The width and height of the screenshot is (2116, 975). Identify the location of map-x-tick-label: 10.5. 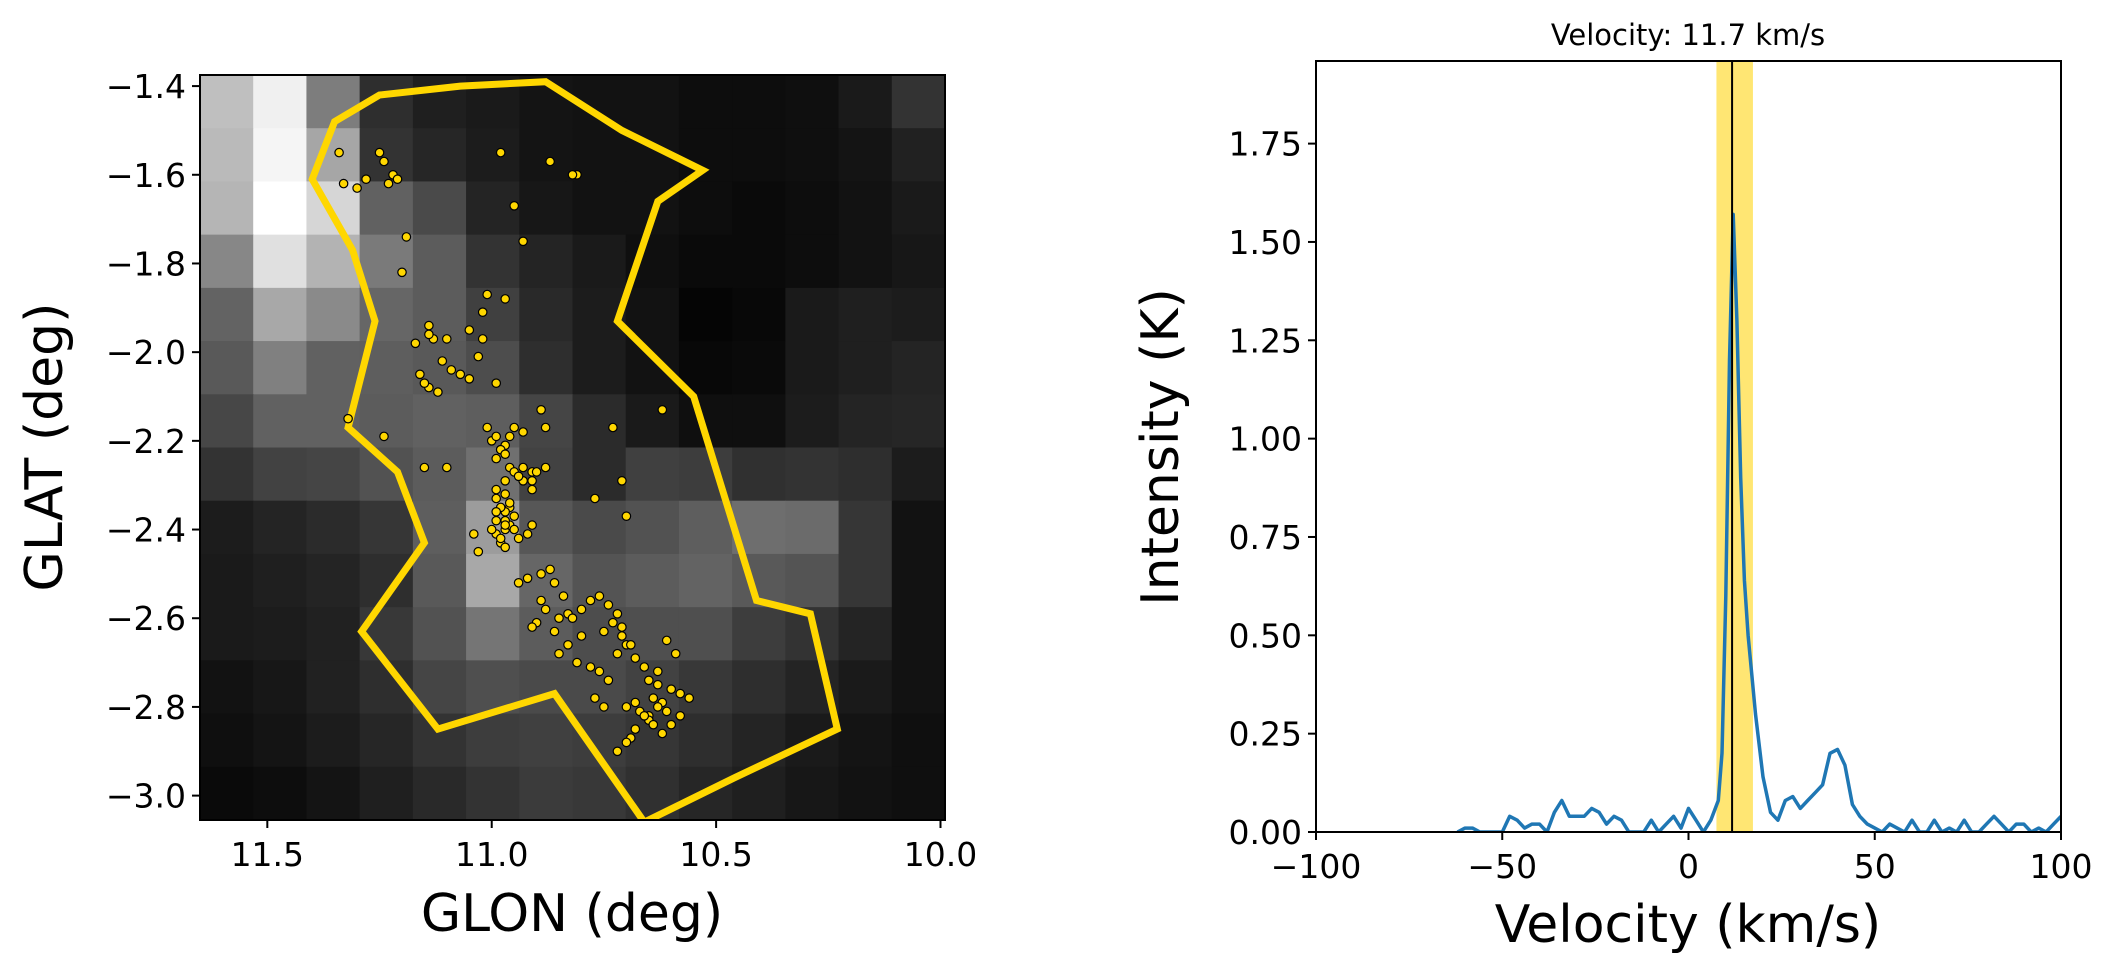
(715, 854).